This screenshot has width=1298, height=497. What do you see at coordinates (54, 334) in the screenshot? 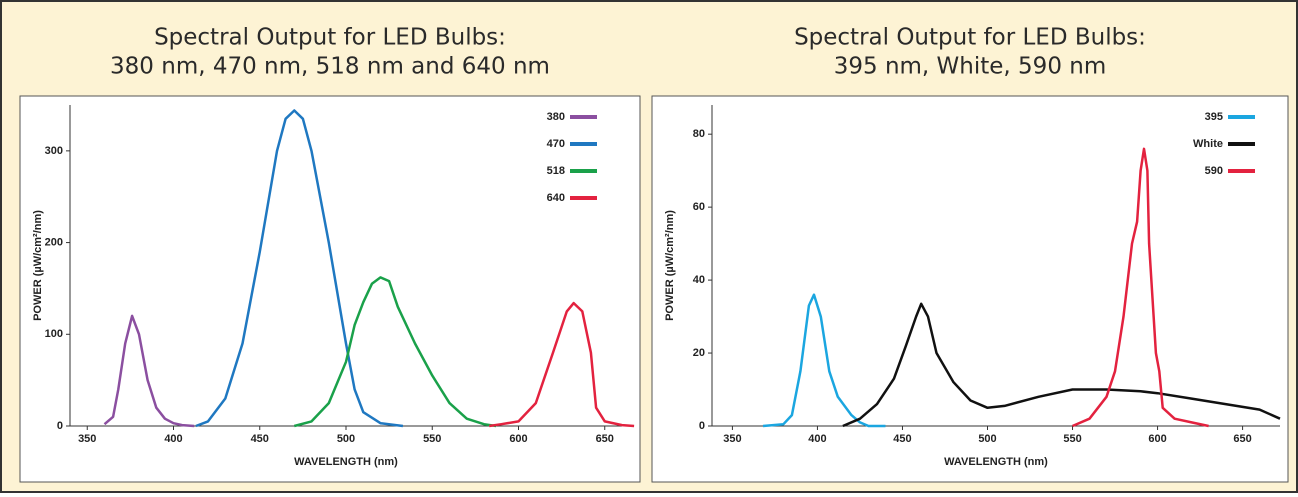
I see `y-tick-label: 100` at bounding box center [54, 334].